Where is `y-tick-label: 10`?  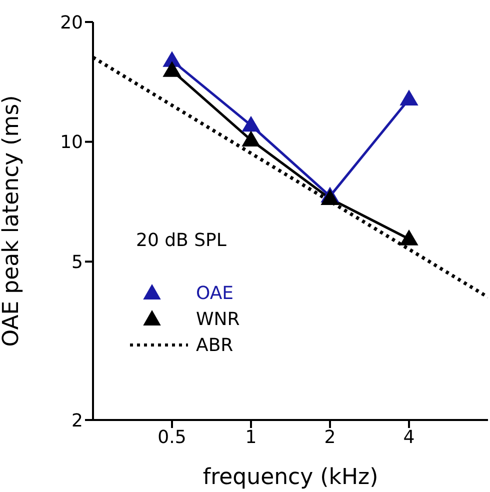
y-tick-label: 10 is located at coordinates (71, 143).